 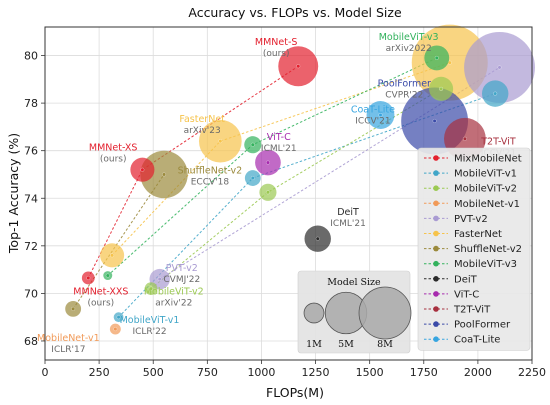 I want to click on point-marker-poolformer, so click(x=434, y=121).